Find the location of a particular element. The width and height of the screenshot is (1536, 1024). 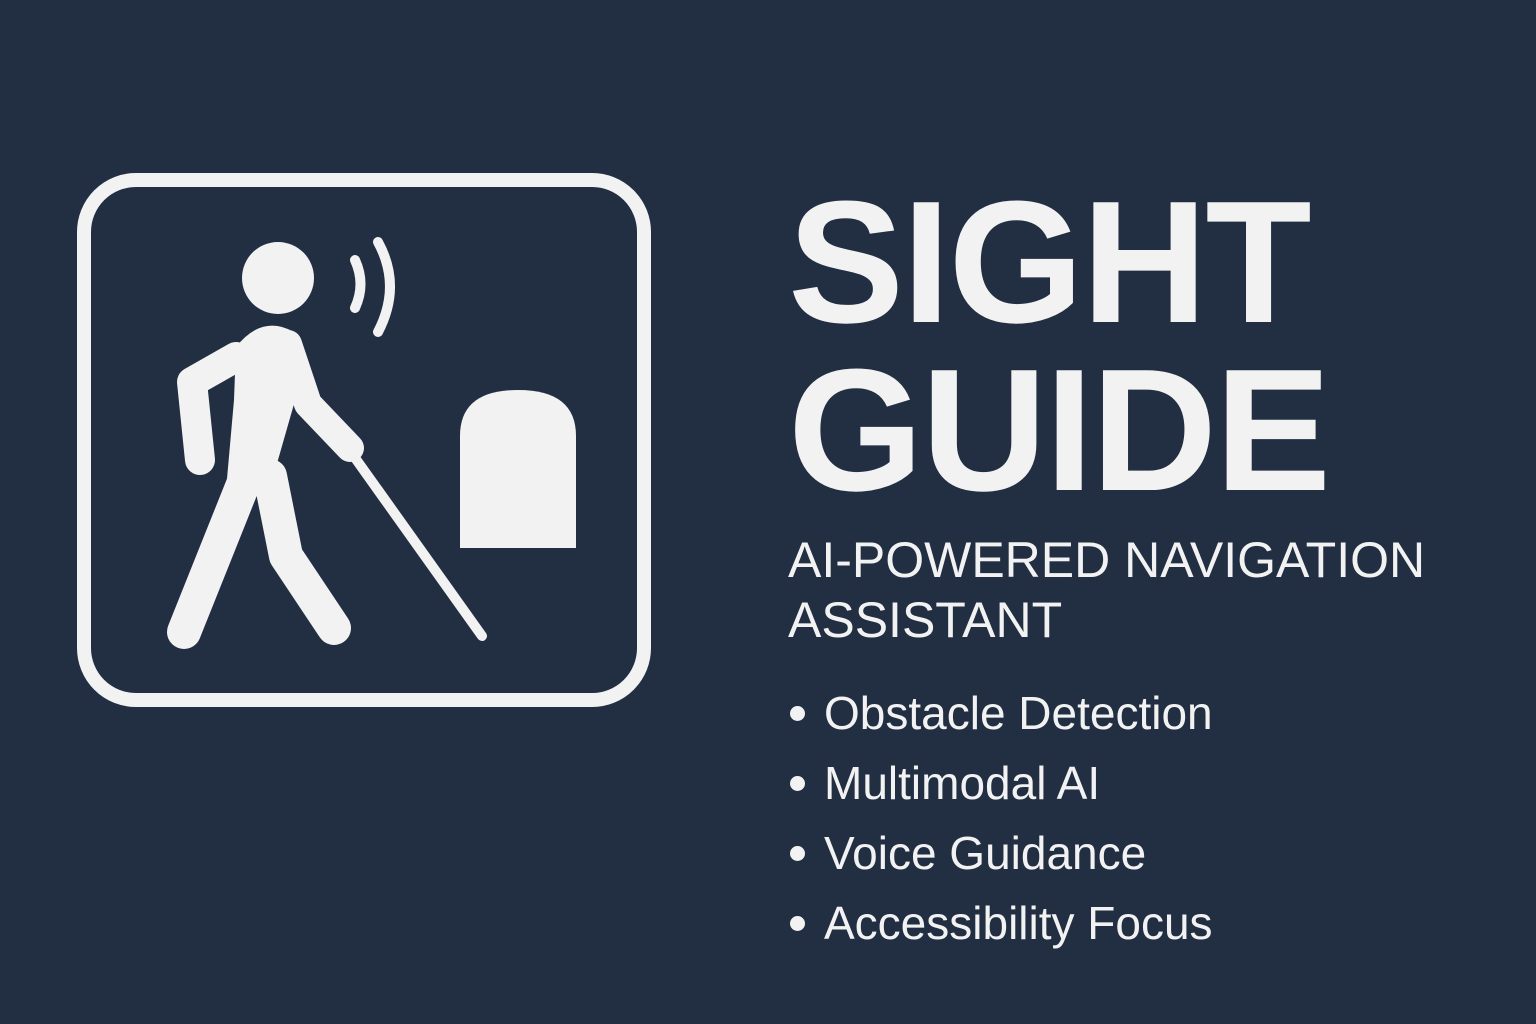

feature-item-multimodal-ai: Multimodal AI is located at coordinates (1148, 783).